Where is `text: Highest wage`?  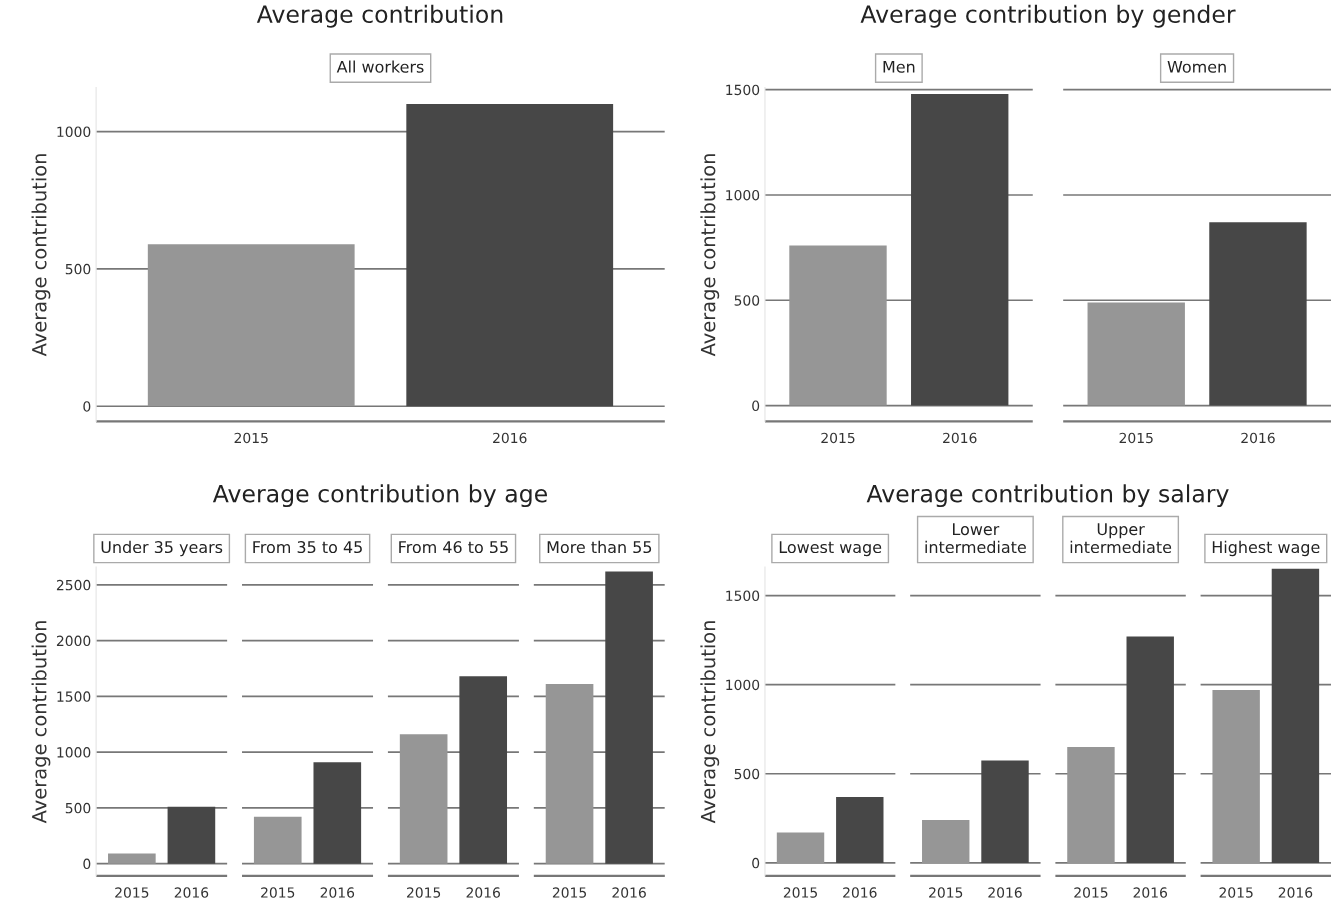 text: Highest wage is located at coordinates (1266, 548).